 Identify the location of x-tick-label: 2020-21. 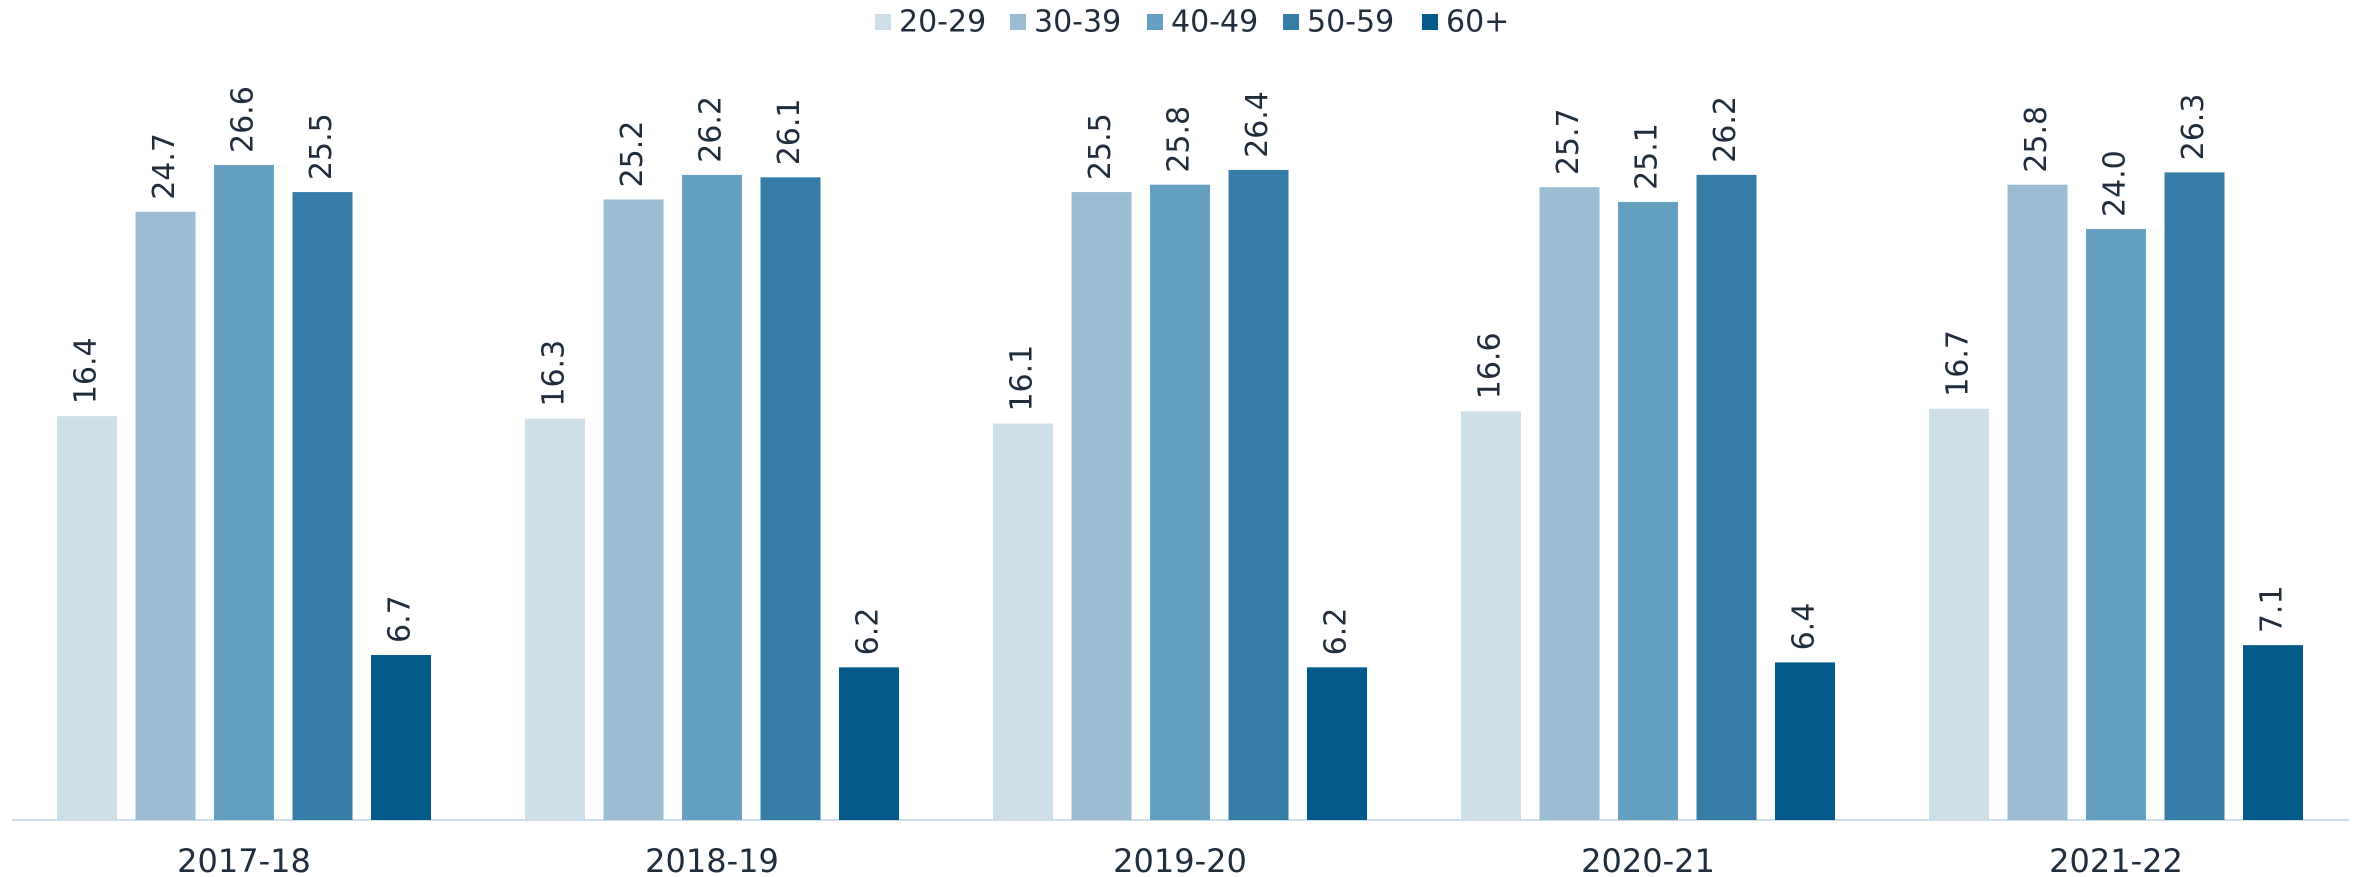
(1648, 859).